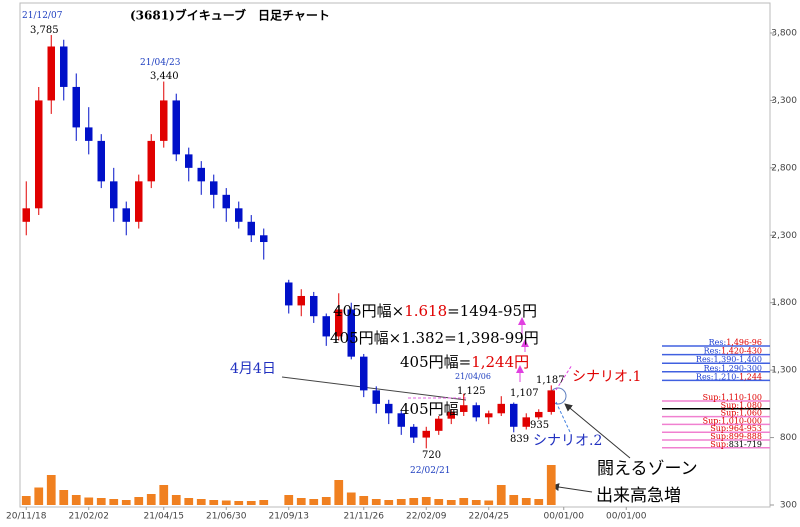 Image resolution: width=800 pixels, height=527 pixels. Describe the element at coordinates (563, 417) in the screenshot. I see `scenario-line` at that location.